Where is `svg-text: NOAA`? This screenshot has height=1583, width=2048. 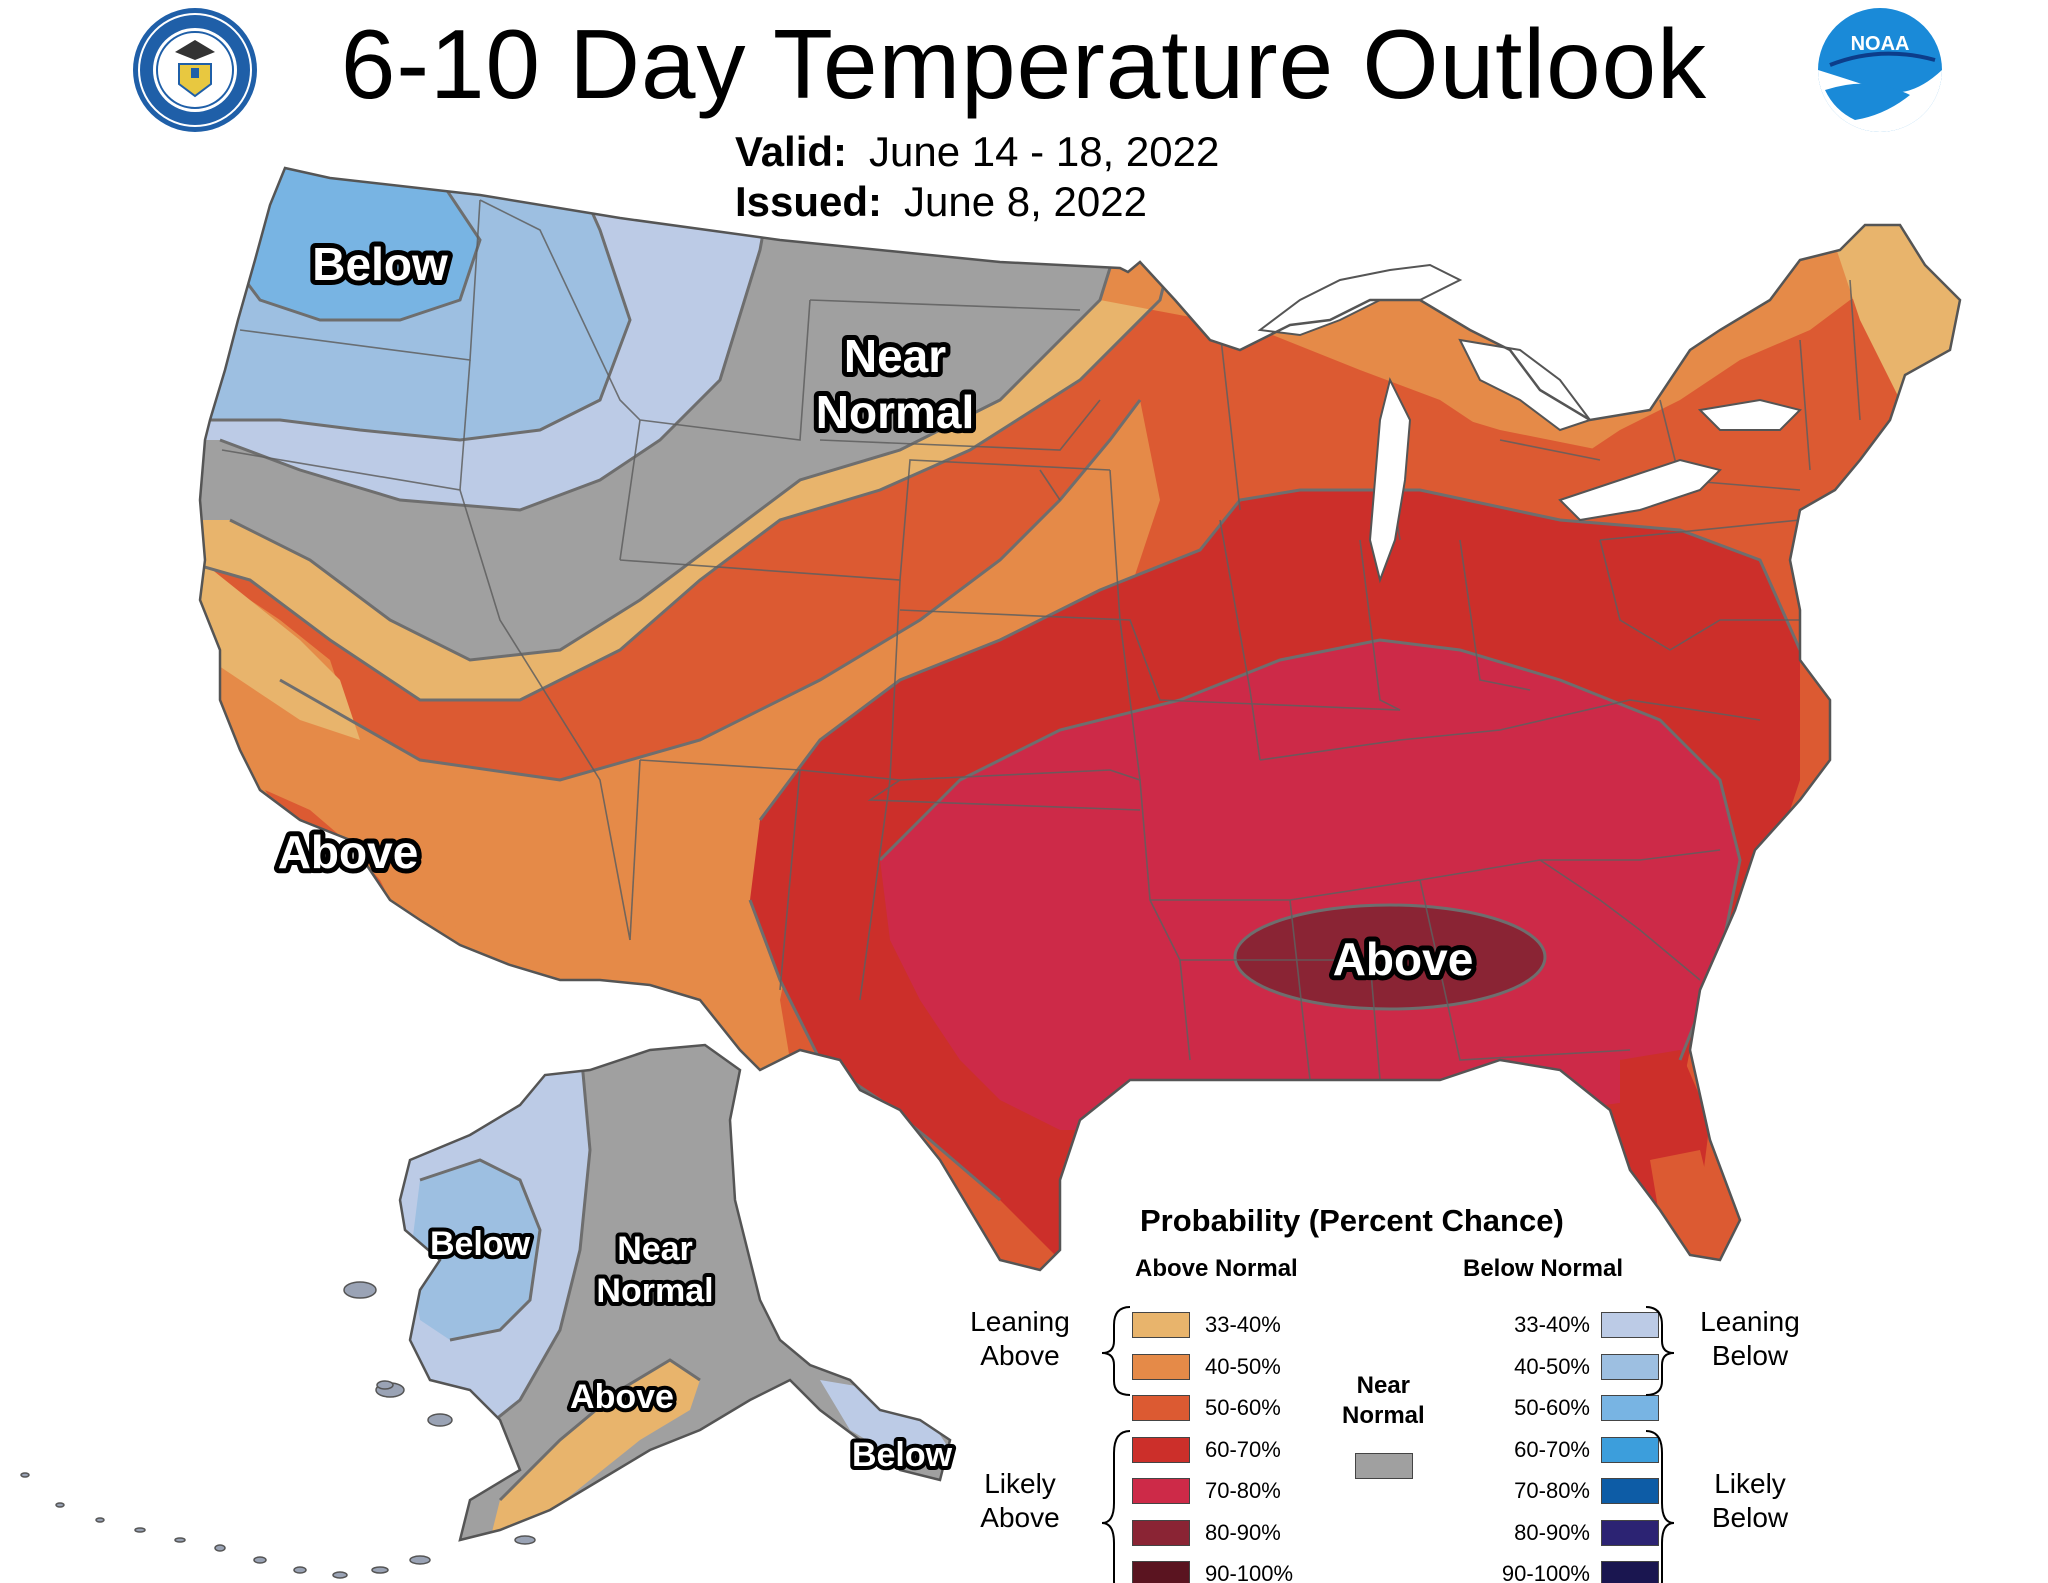
svg-text: NOAA is located at coordinates (1880, 44).